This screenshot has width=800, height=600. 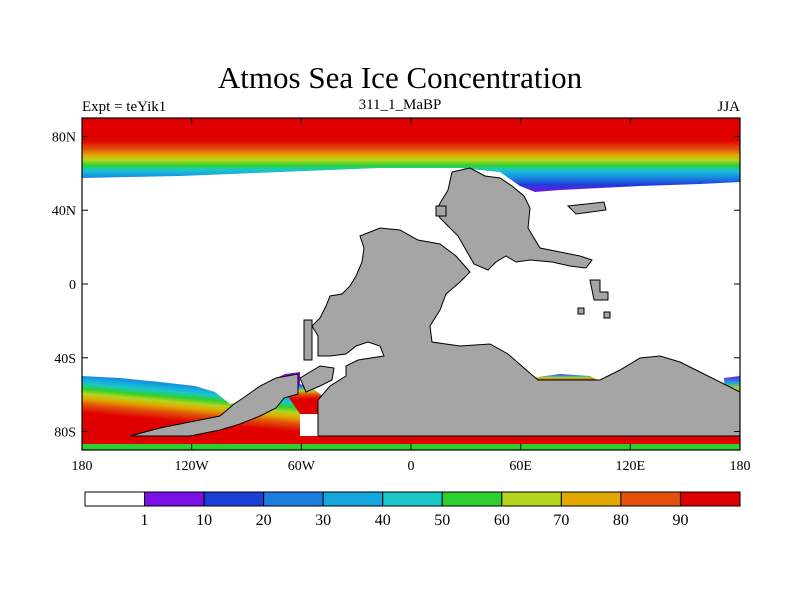 I want to click on colorbar: 1 10 20 30 40 50 60 70 80 90, so click(x=412, y=510).